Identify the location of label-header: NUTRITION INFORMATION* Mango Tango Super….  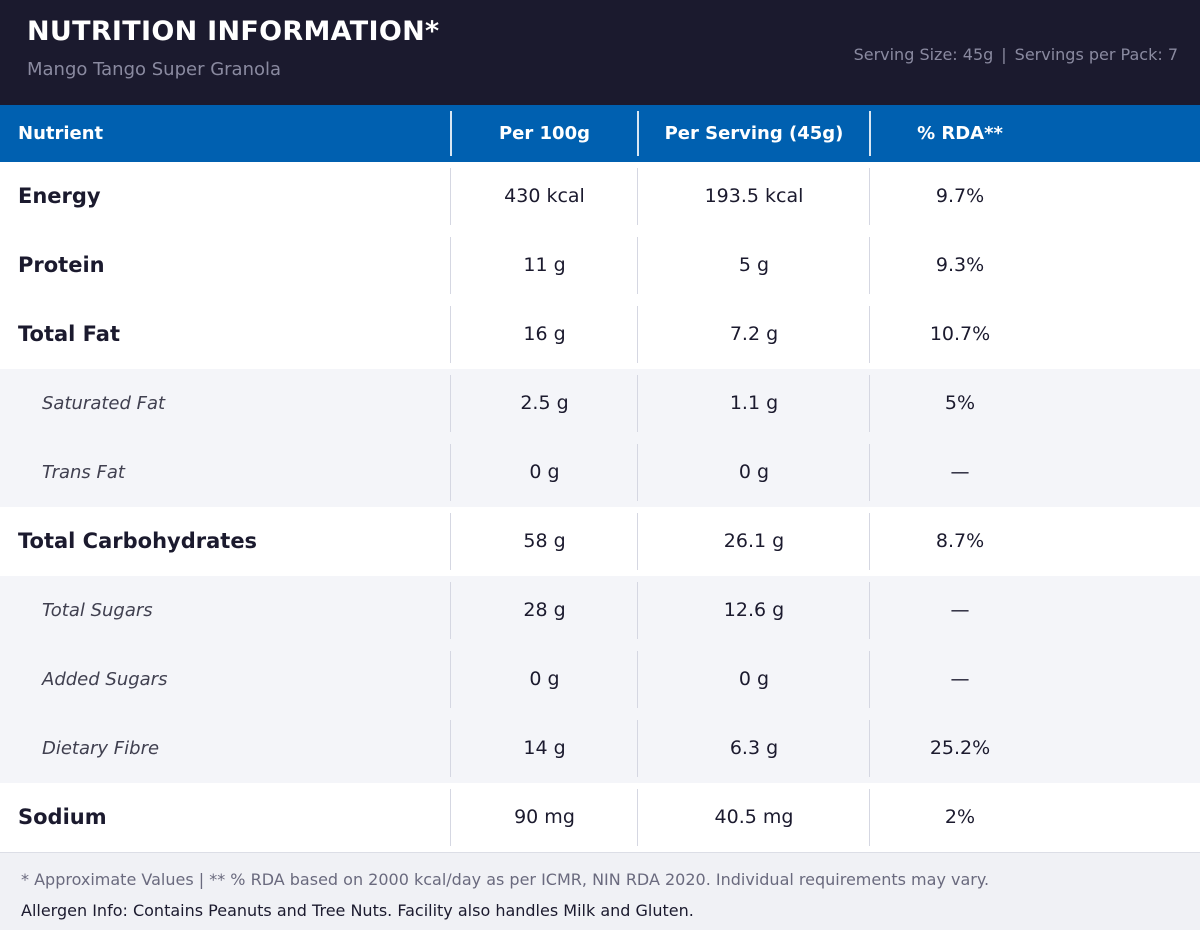
(600, 52).